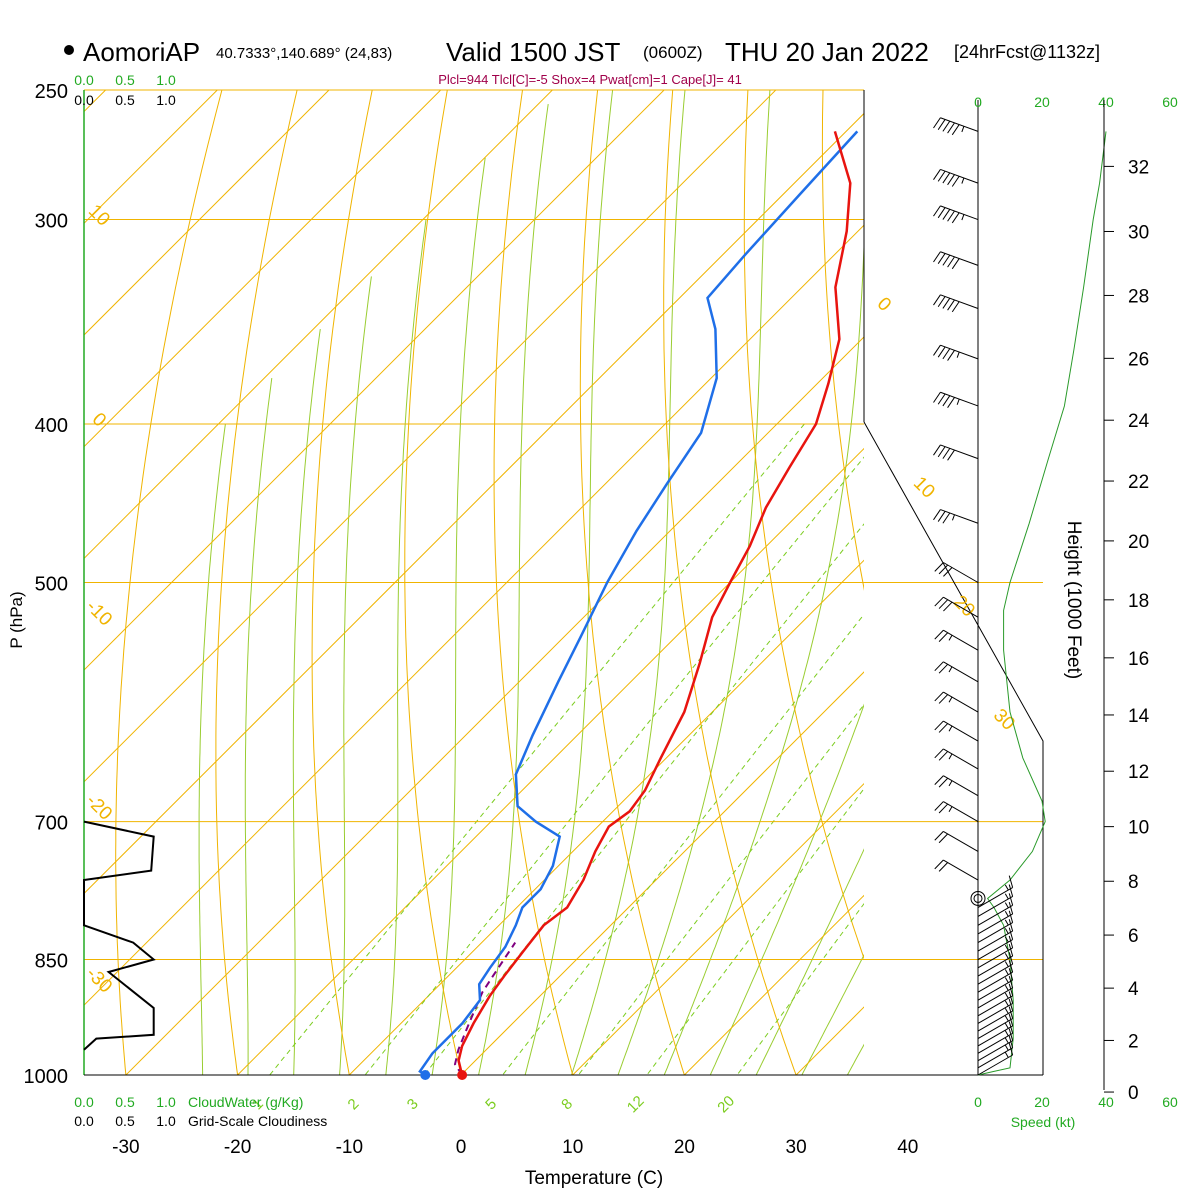 The height and width of the screenshot is (1200, 1200). What do you see at coordinates (1170, 102) in the screenshot?
I see `speed-tick-label-top: 60` at bounding box center [1170, 102].